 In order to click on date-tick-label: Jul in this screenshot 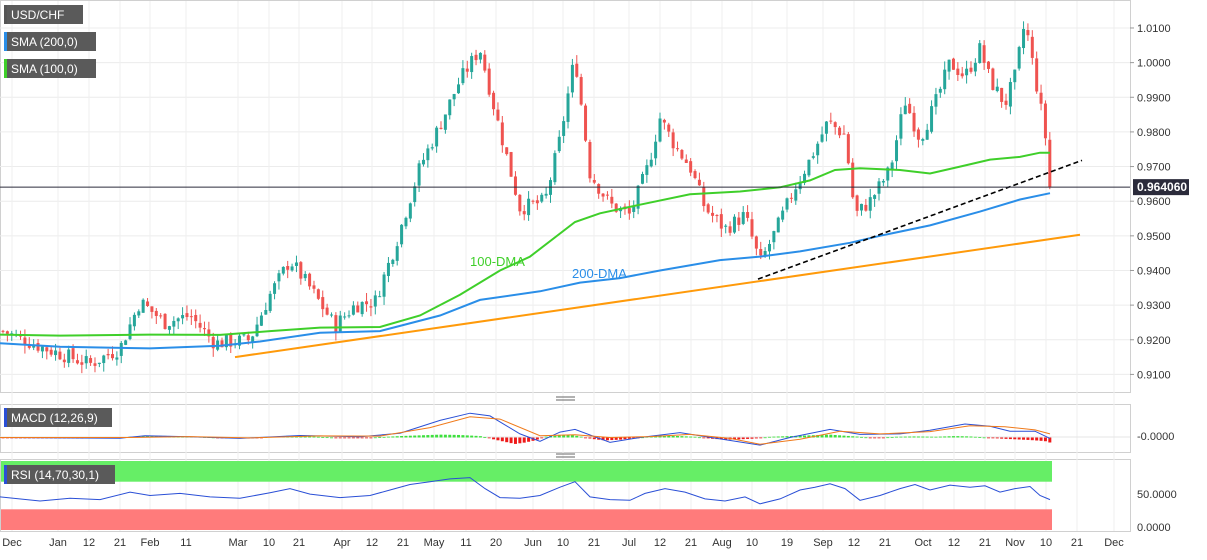, I will do `click(629, 543)`.